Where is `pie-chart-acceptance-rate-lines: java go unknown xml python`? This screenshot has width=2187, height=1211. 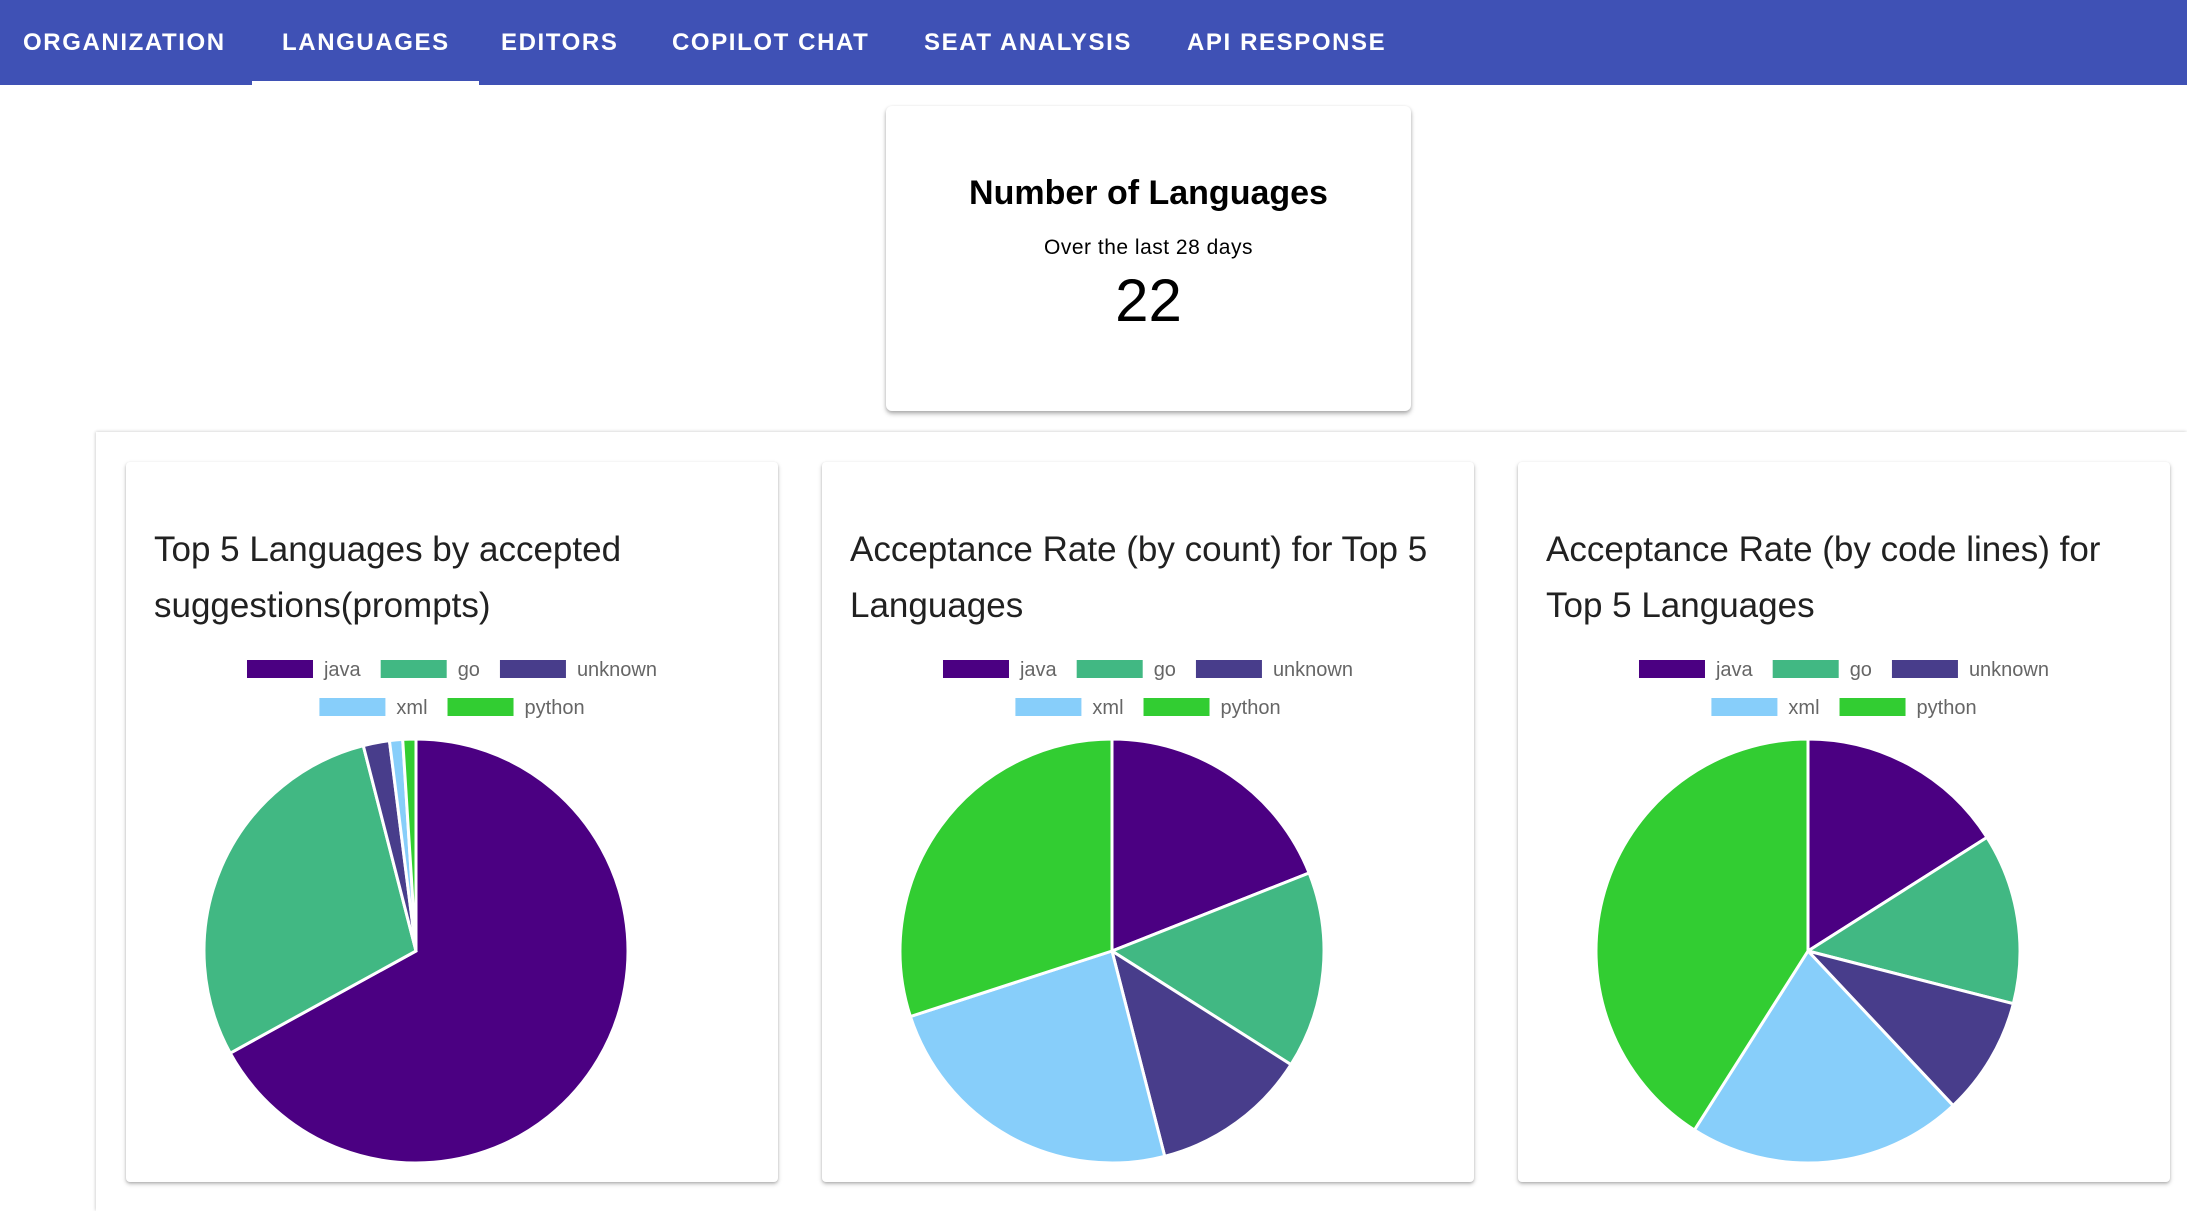
pie-chart-acceptance-rate-lines: java go unknown xml python is located at coordinates (1821, 912).